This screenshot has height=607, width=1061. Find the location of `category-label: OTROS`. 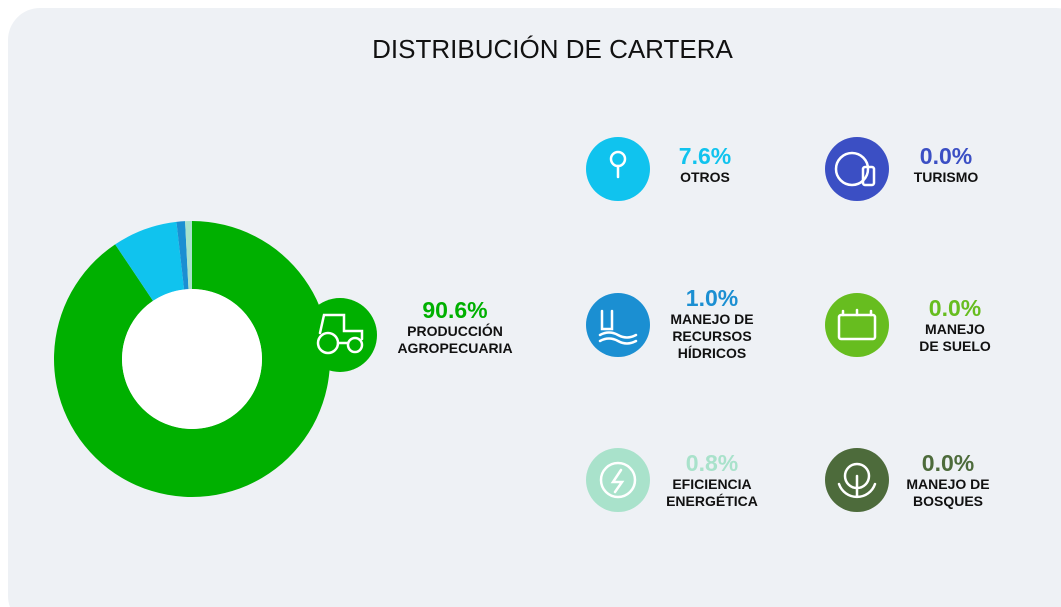

category-label: OTROS is located at coordinates (705, 177).